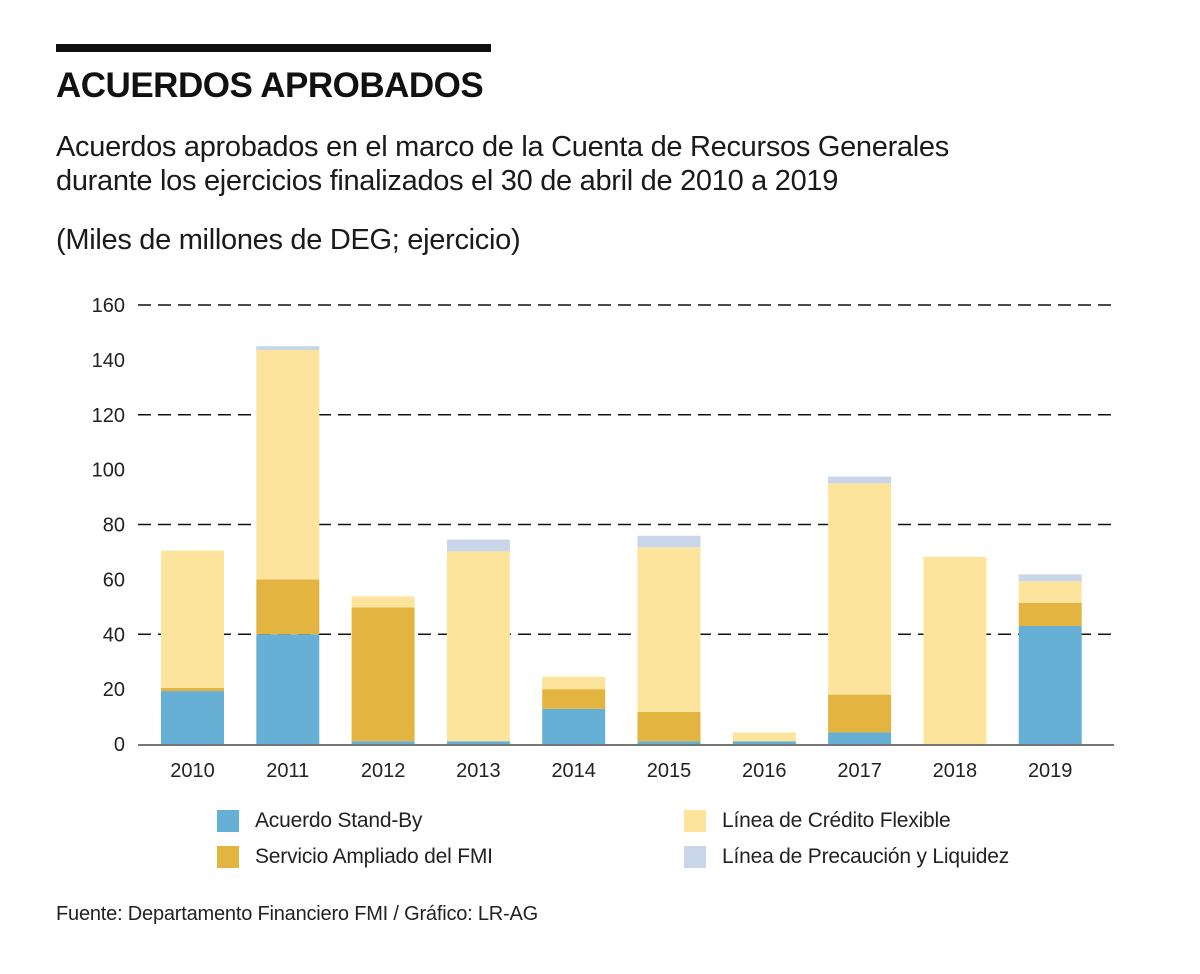 This screenshot has height=974, width=1200. Describe the element at coordinates (621, 771) in the screenshot. I see `x-axis-ticks: 2010 2011 2012 2013 2014 2015 2016 2017 2018 2019` at that location.